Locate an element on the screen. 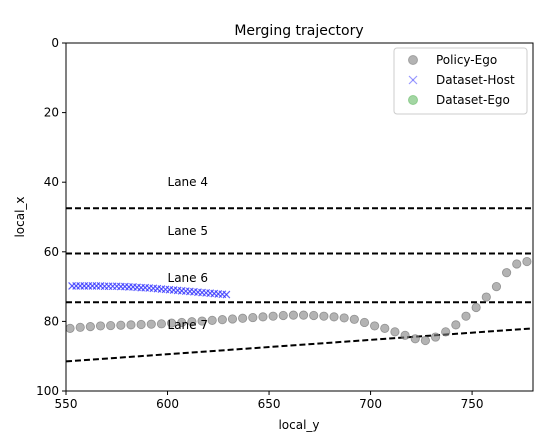 This screenshot has height=436, width=558. lane-label: Lane 4 is located at coordinates (188, 182).